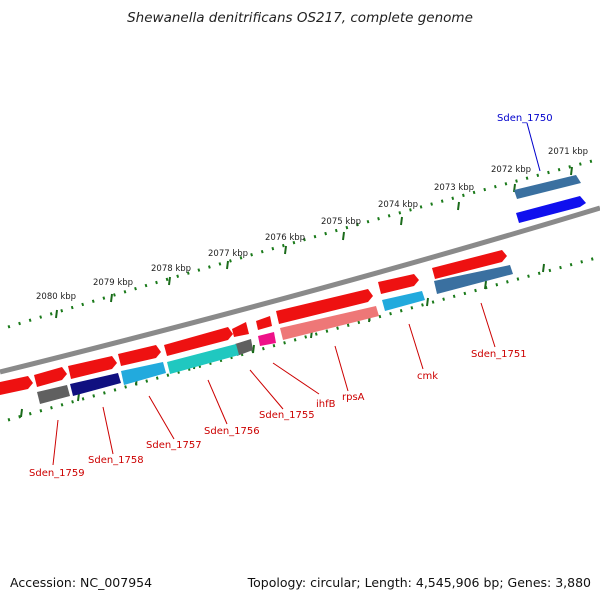 Image resolution: width=600 pixels, height=600 pixels. What do you see at coordinates (353, 397) in the screenshot?
I see `gene-label-rpsa: rpsA` at bounding box center [353, 397].